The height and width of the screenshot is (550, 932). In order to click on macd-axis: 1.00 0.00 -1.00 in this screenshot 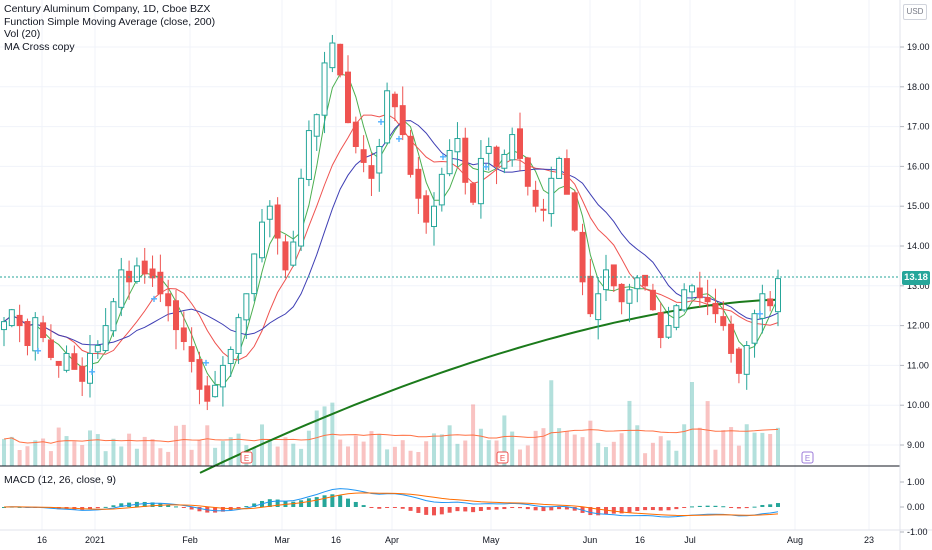, I will do `click(914, 507)`.